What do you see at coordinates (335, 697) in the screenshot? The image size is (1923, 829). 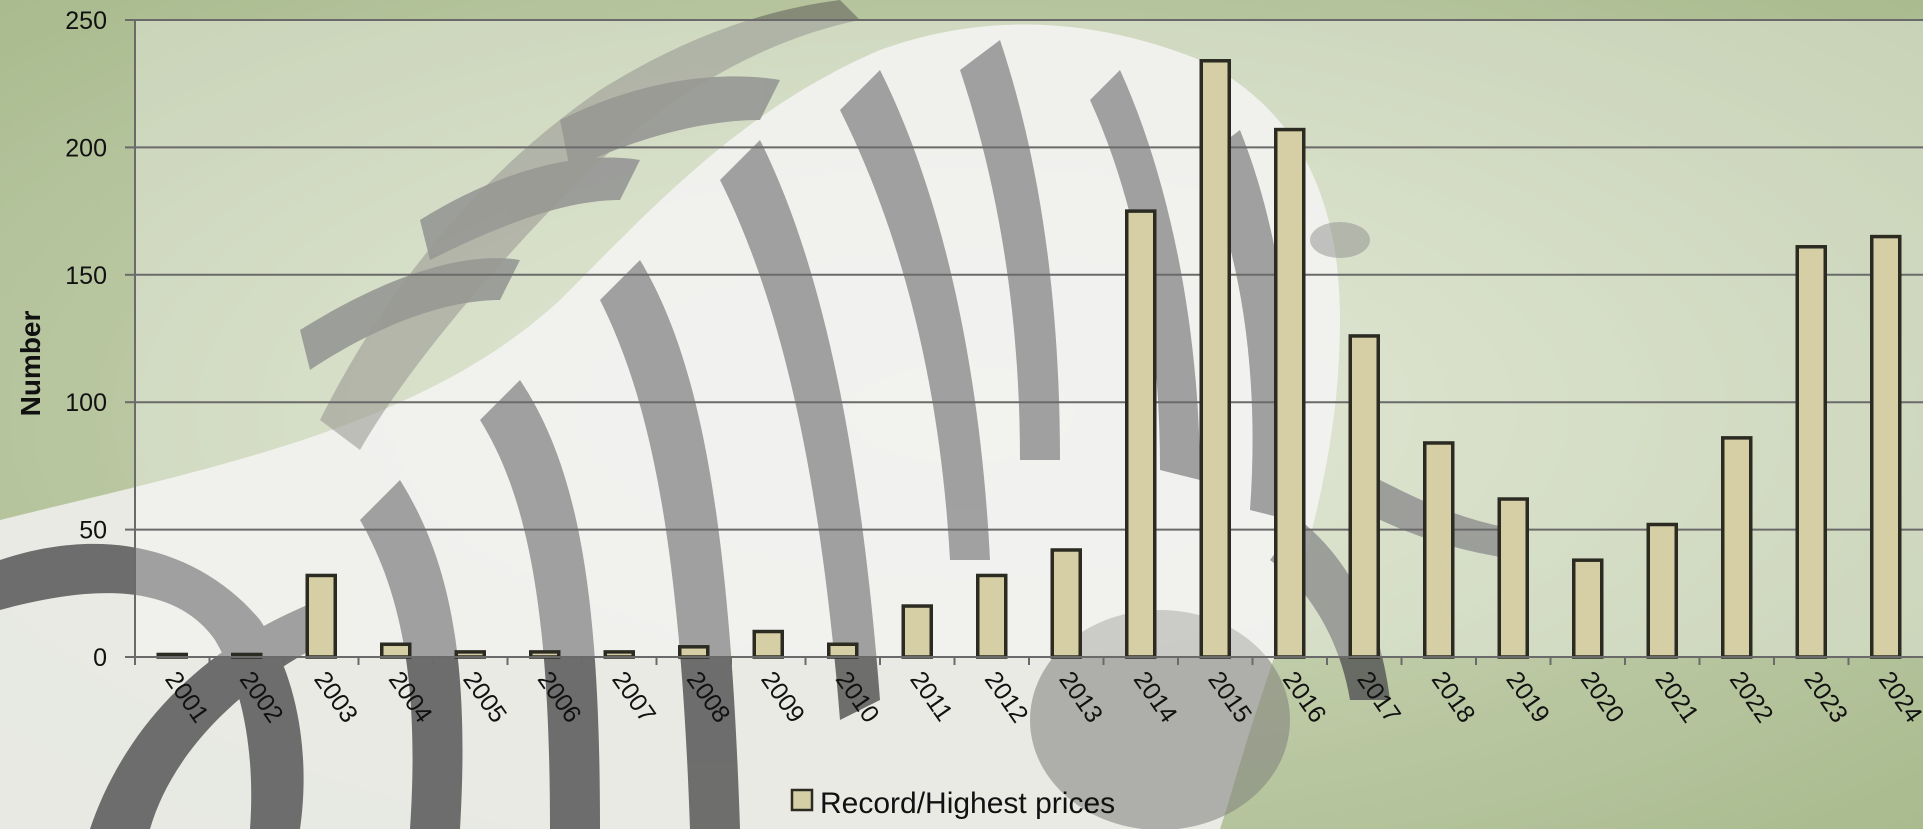 I see `x-tick-label: 2003` at bounding box center [335, 697].